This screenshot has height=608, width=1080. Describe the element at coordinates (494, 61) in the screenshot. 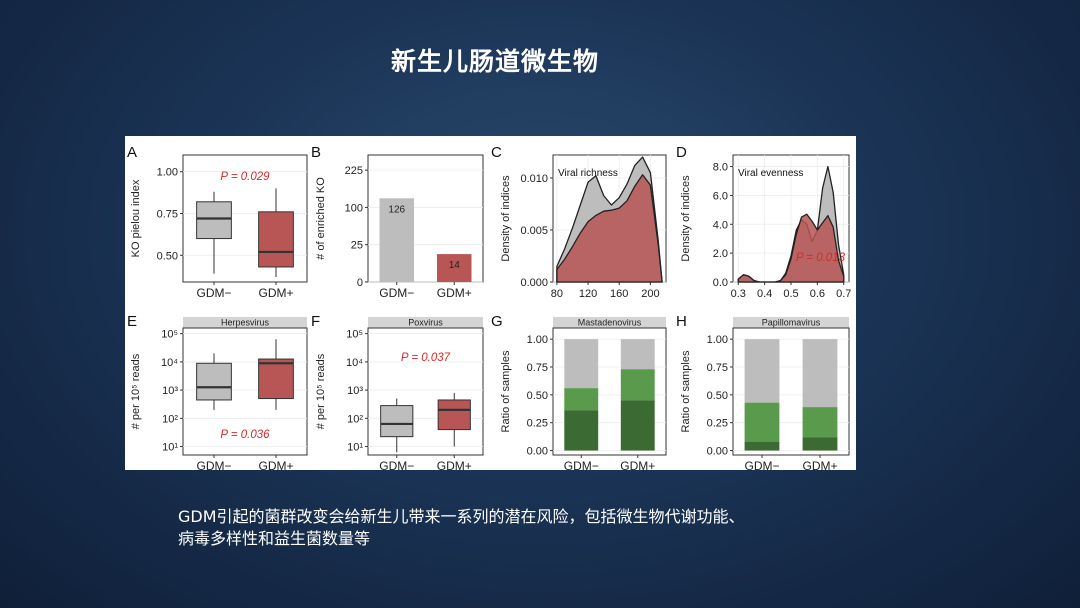

I see `slide-title: 新生儿肠道微生物` at that location.